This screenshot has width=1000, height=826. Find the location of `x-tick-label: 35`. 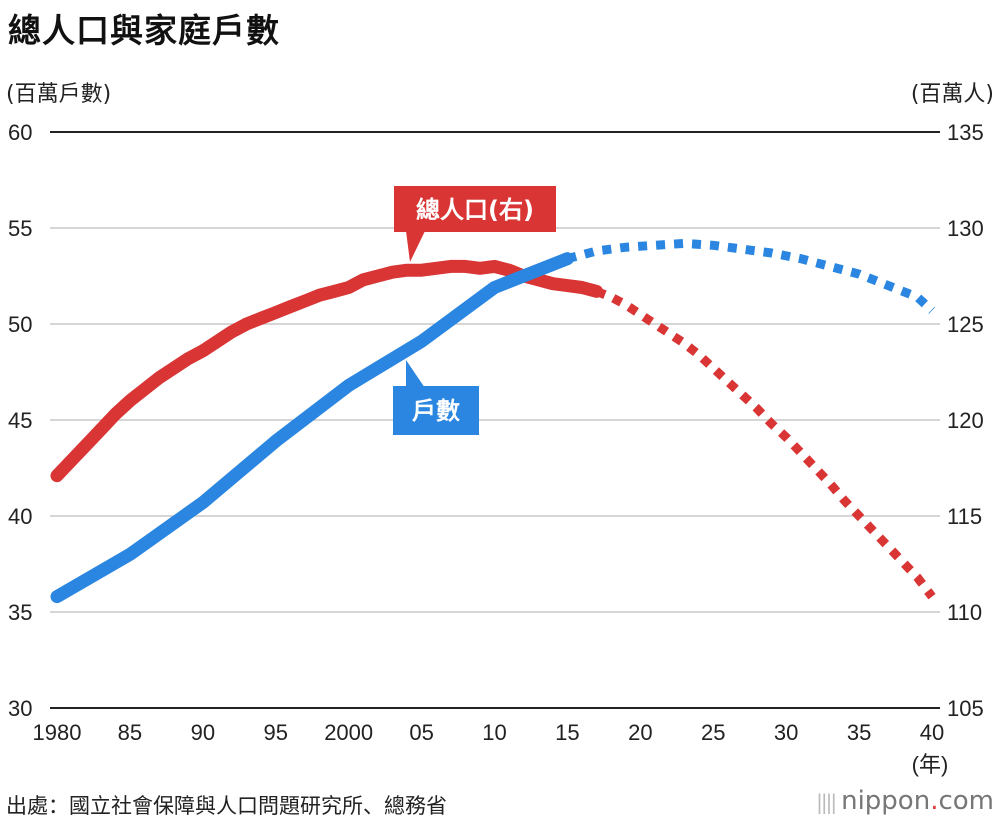

x-tick-label: 35 is located at coordinates (859, 732).